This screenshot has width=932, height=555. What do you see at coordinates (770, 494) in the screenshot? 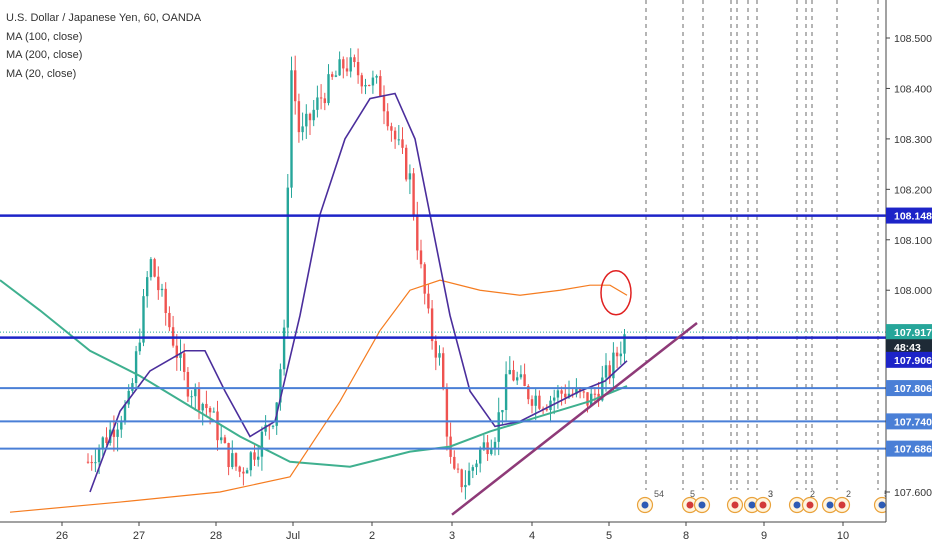
I see `event-marker-count-2: 3` at bounding box center [770, 494].